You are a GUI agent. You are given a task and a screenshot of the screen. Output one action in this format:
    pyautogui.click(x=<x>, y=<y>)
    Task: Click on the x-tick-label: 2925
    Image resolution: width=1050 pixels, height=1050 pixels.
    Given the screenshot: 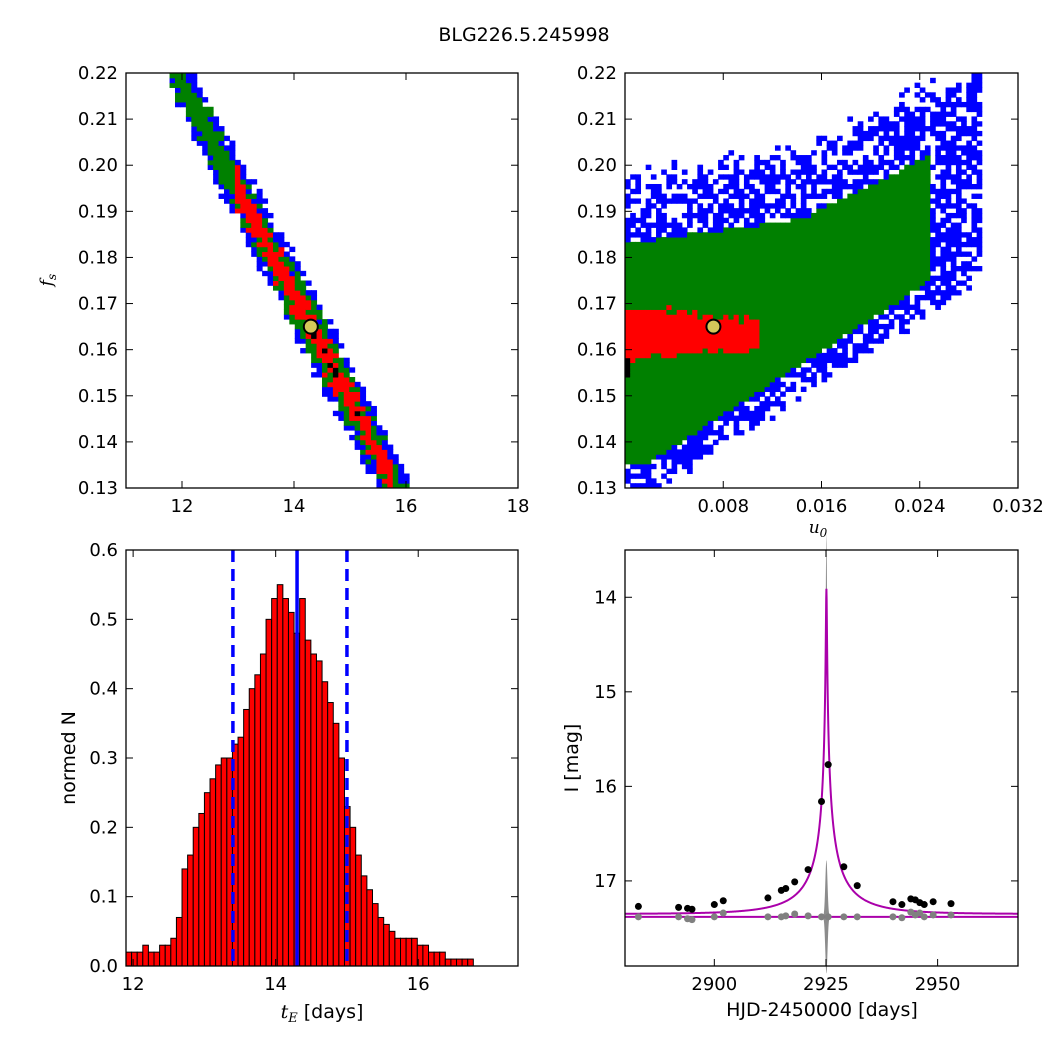 What is the action you would take?
    pyautogui.click(x=826, y=984)
    